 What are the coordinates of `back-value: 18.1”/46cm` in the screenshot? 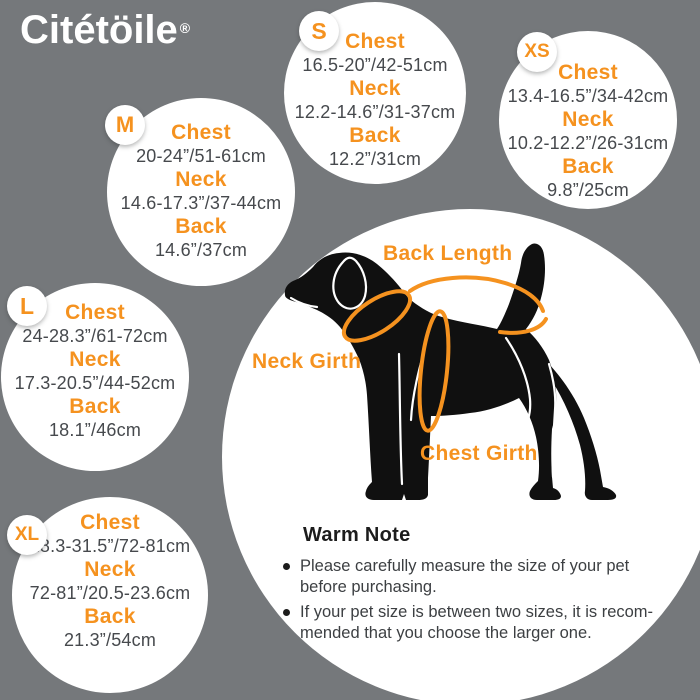 It's located at (95, 430).